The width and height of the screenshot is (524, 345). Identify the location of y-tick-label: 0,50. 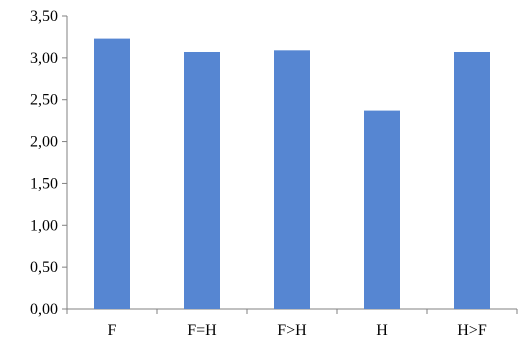
(44, 267).